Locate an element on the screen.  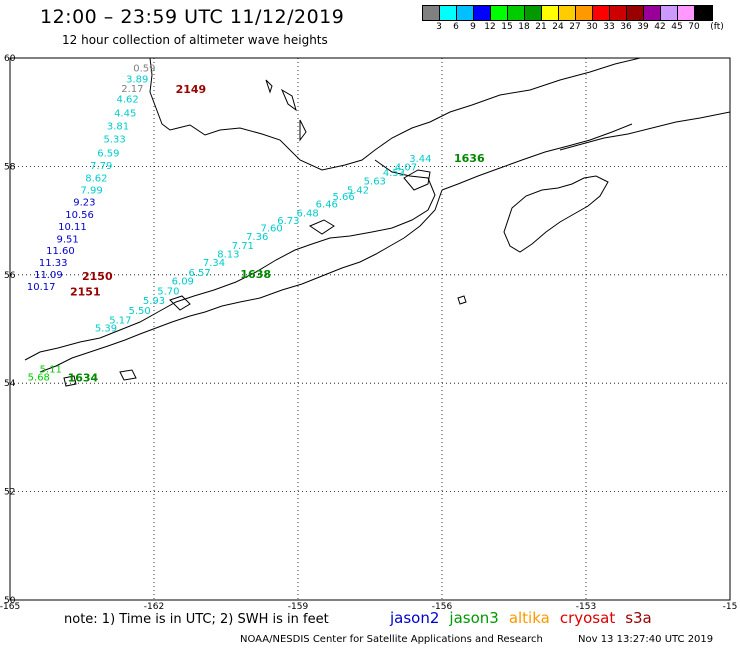
legend-label: 30 is located at coordinates (592, 27).